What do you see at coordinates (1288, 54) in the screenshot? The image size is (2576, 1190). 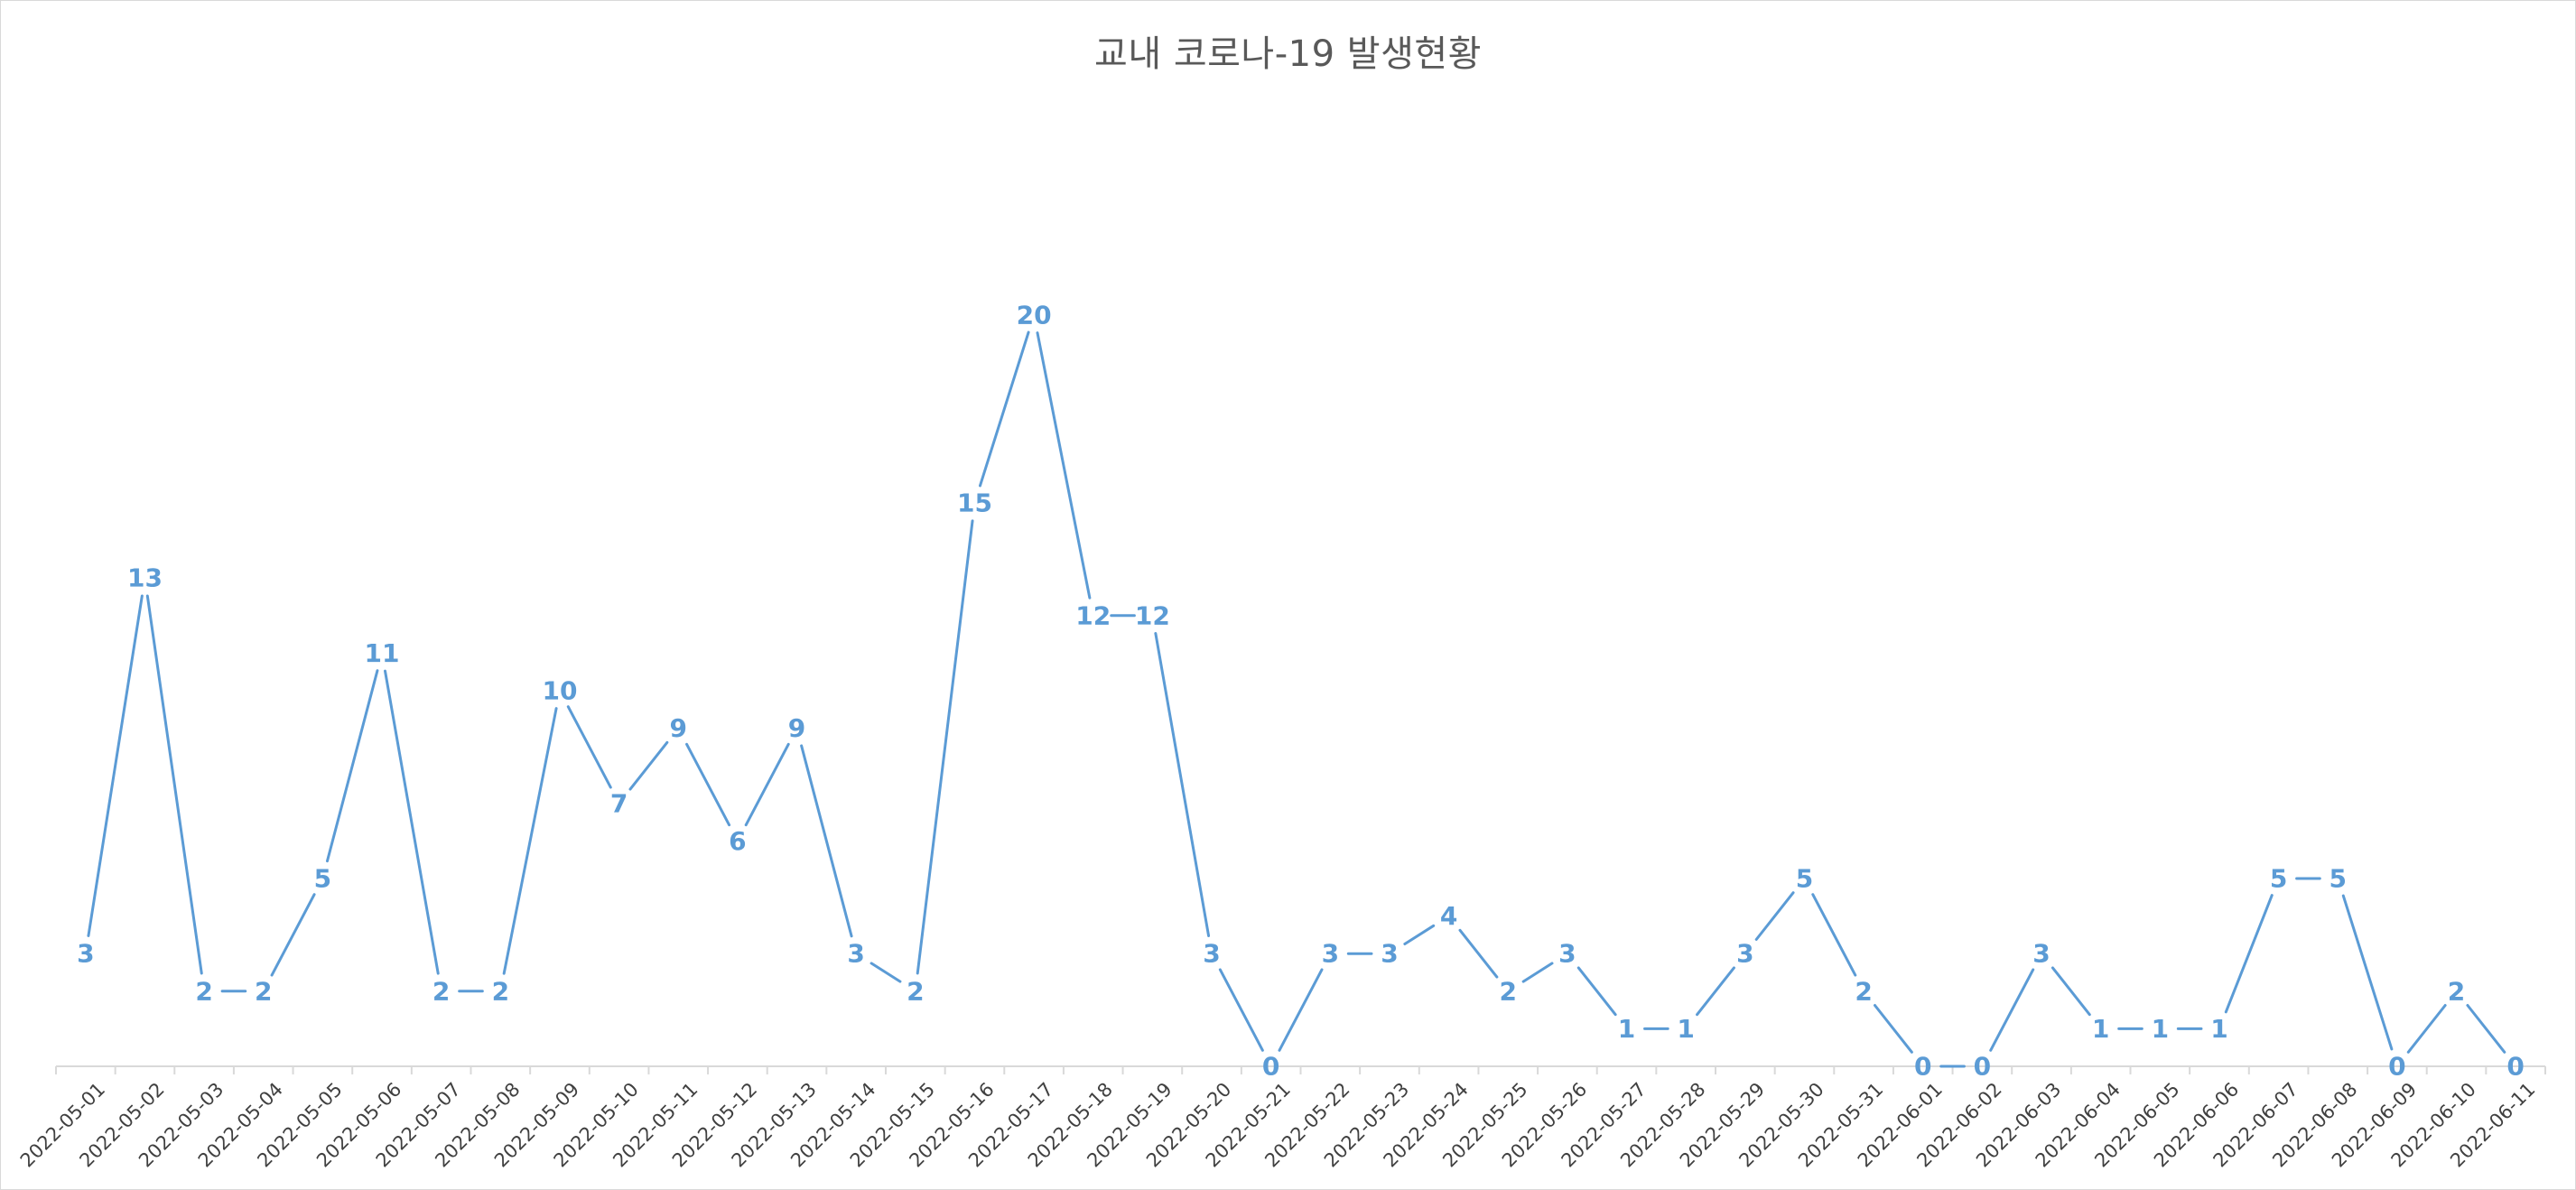 I see `chart-title: 교내 코로나-19 발생현황` at bounding box center [1288, 54].